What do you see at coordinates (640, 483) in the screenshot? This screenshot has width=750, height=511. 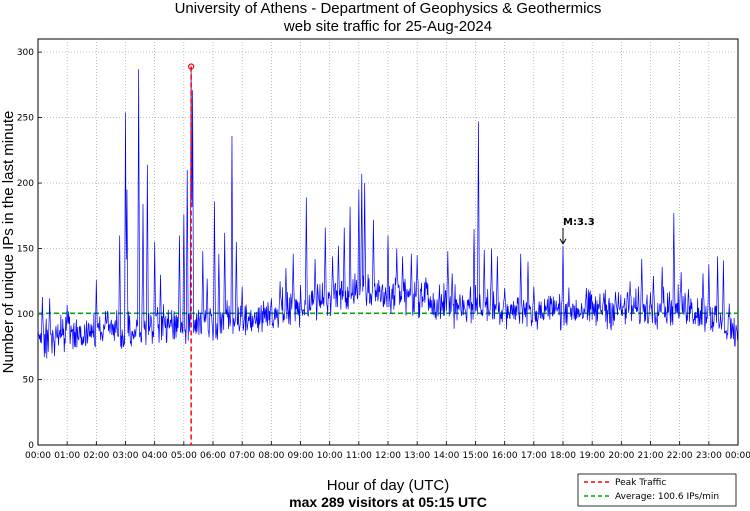 I see `legend-peak-label: Peak Traffic` at bounding box center [640, 483].